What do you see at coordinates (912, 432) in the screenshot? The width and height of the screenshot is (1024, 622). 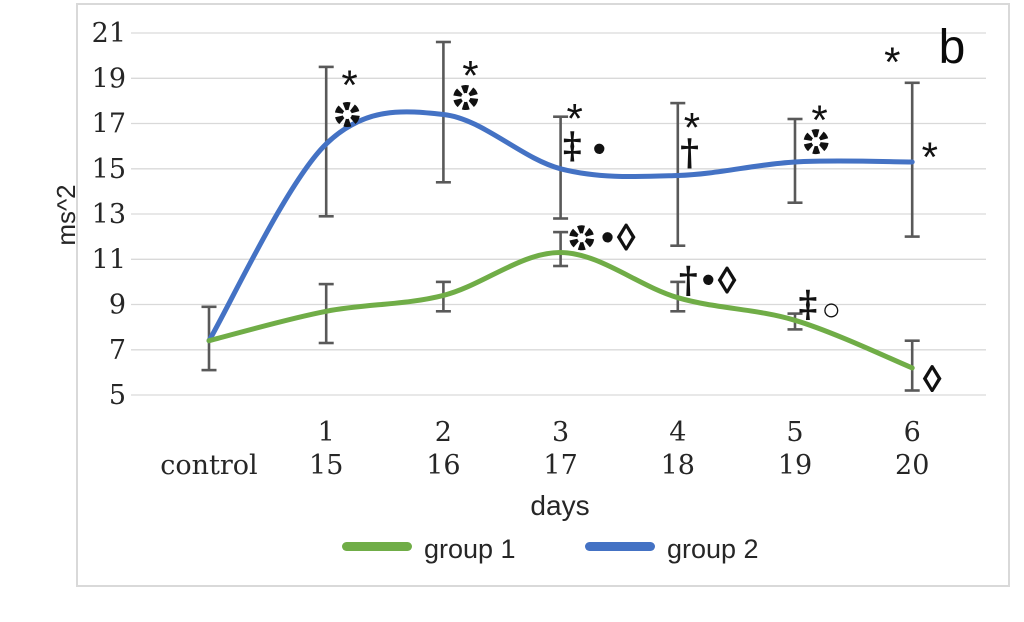 I see `x-tick-label-top: 6` at bounding box center [912, 432].